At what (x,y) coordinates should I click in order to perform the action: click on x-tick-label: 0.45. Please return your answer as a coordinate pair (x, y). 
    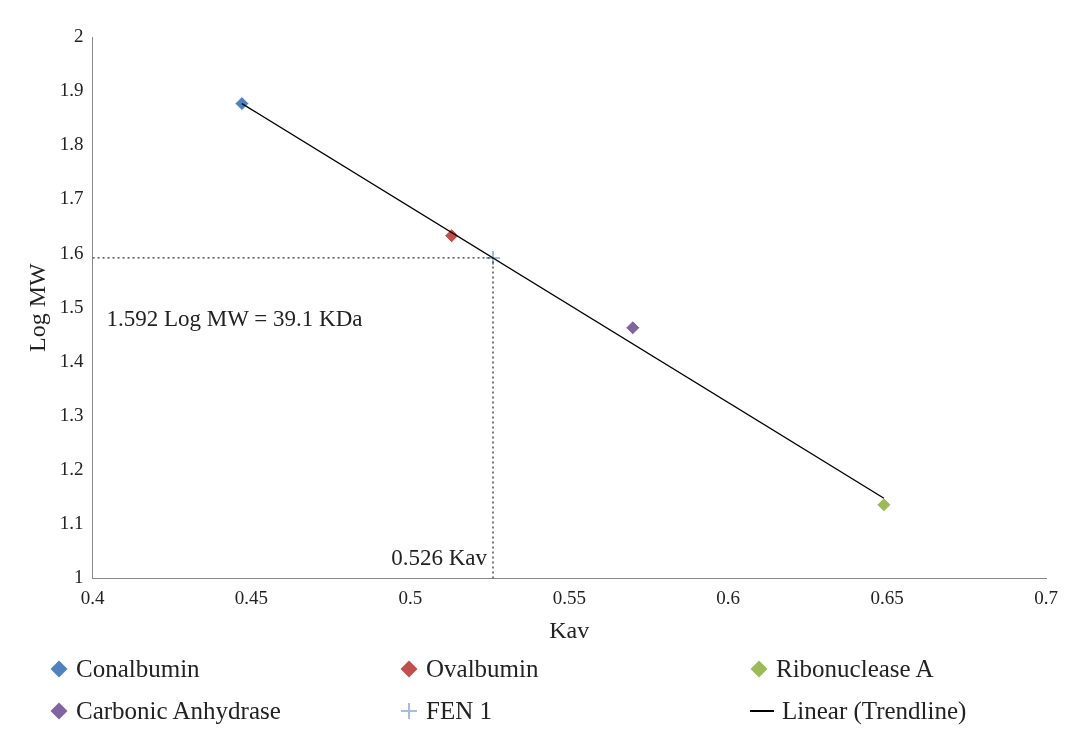
    Looking at the image, I should click on (251, 597).